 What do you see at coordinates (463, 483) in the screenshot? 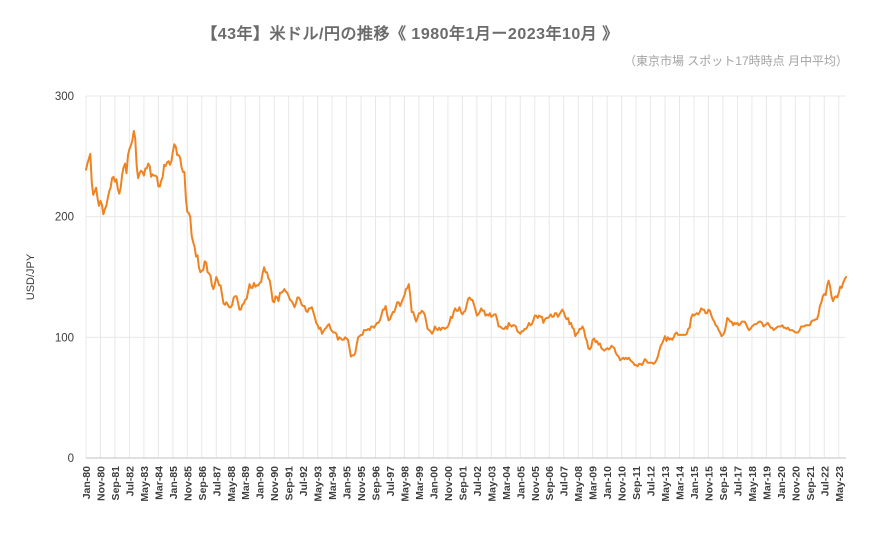
I see `x-tick-label: Sep-01` at bounding box center [463, 483].